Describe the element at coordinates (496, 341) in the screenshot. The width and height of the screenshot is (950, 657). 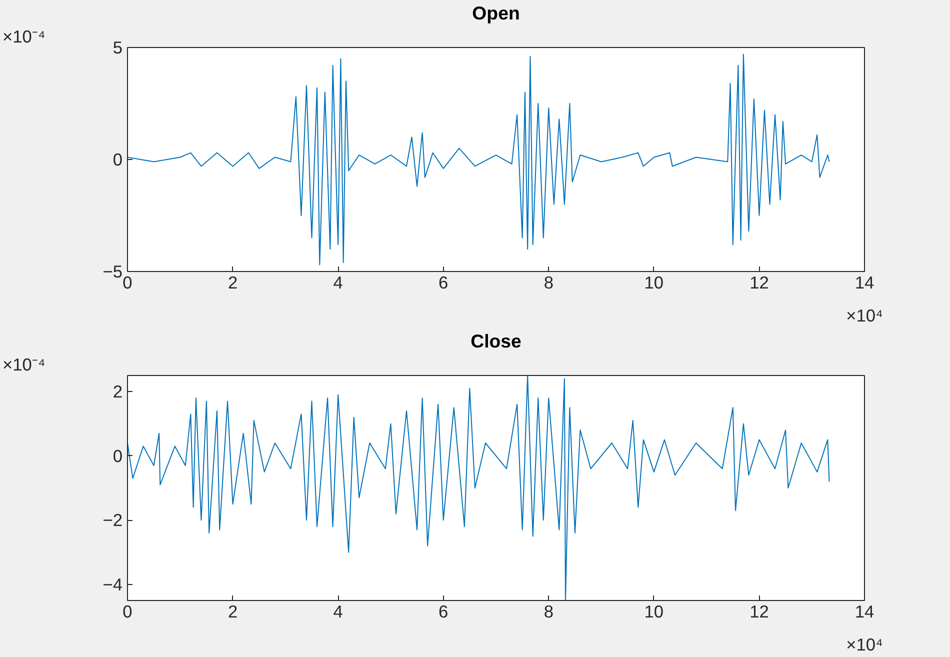
I see `chart-title: Close` at that location.